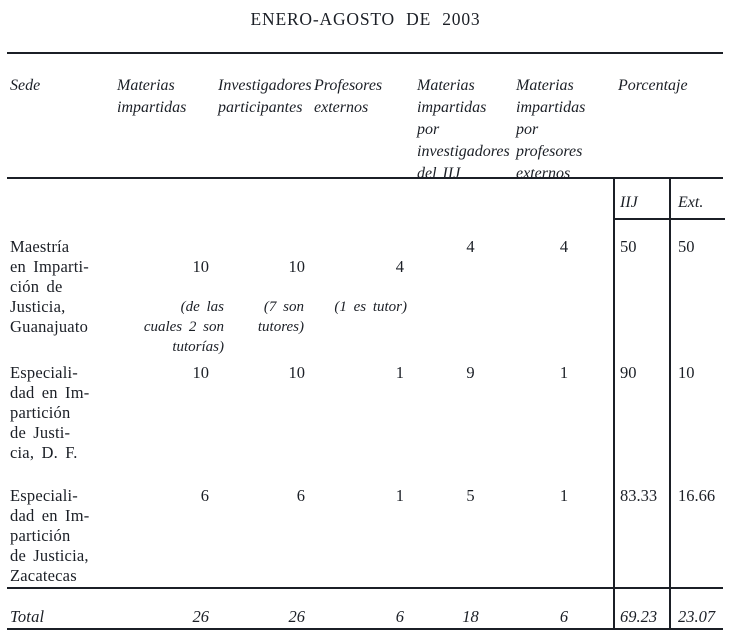 The height and width of the screenshot is (634, 731). What do you see at coordinates (470, 246) in the screenshot?
I see `cell-materias-inv: 4` at bounding box center [470, 246].